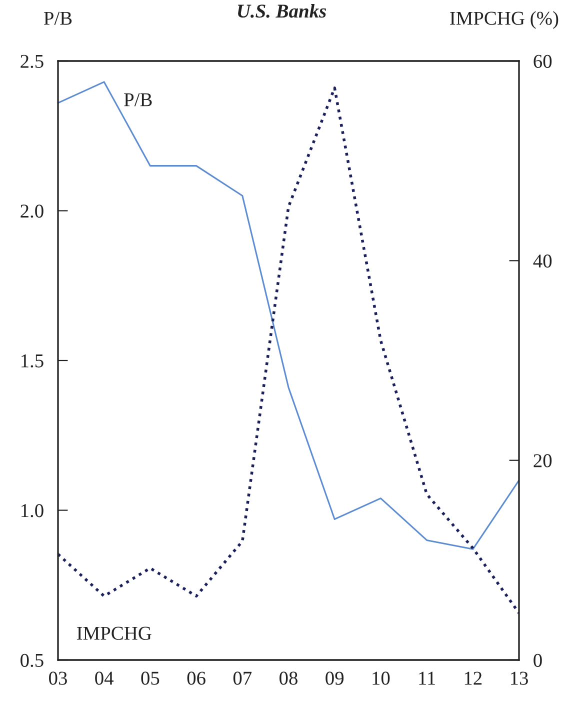 The height and width of the screenshot is (702, 563). I want to click on x-tick-label: 04, so click(104, 678).